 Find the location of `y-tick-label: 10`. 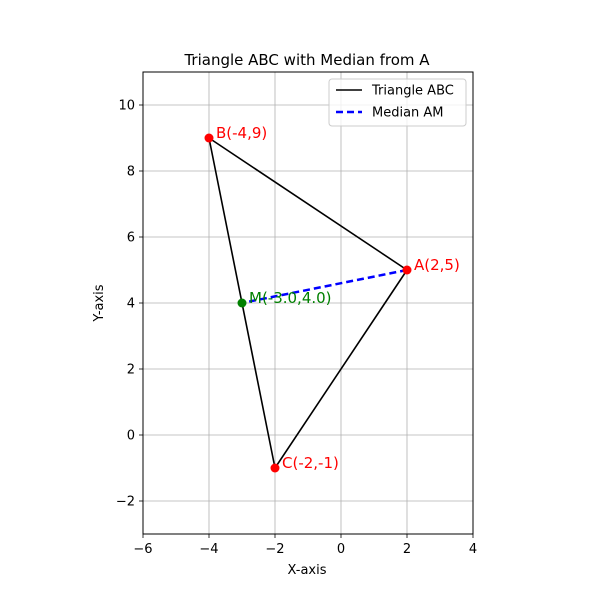

y-tick-label: 10 is located at coordinates (126, 106).